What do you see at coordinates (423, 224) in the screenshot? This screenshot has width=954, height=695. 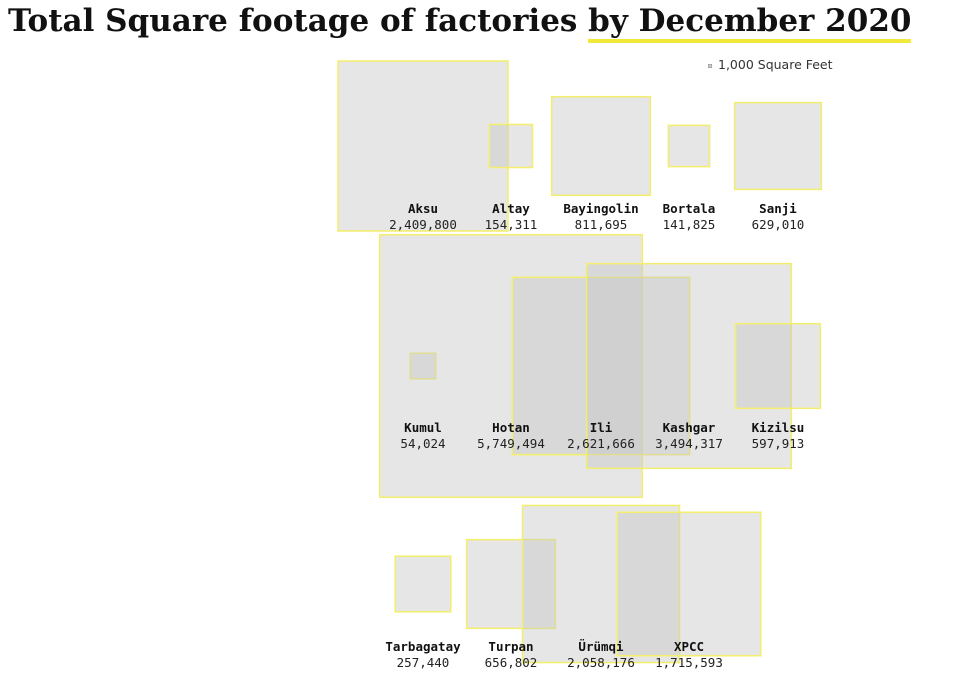 I see `value-label: 2,409,800` at bounding box center [423, 224].